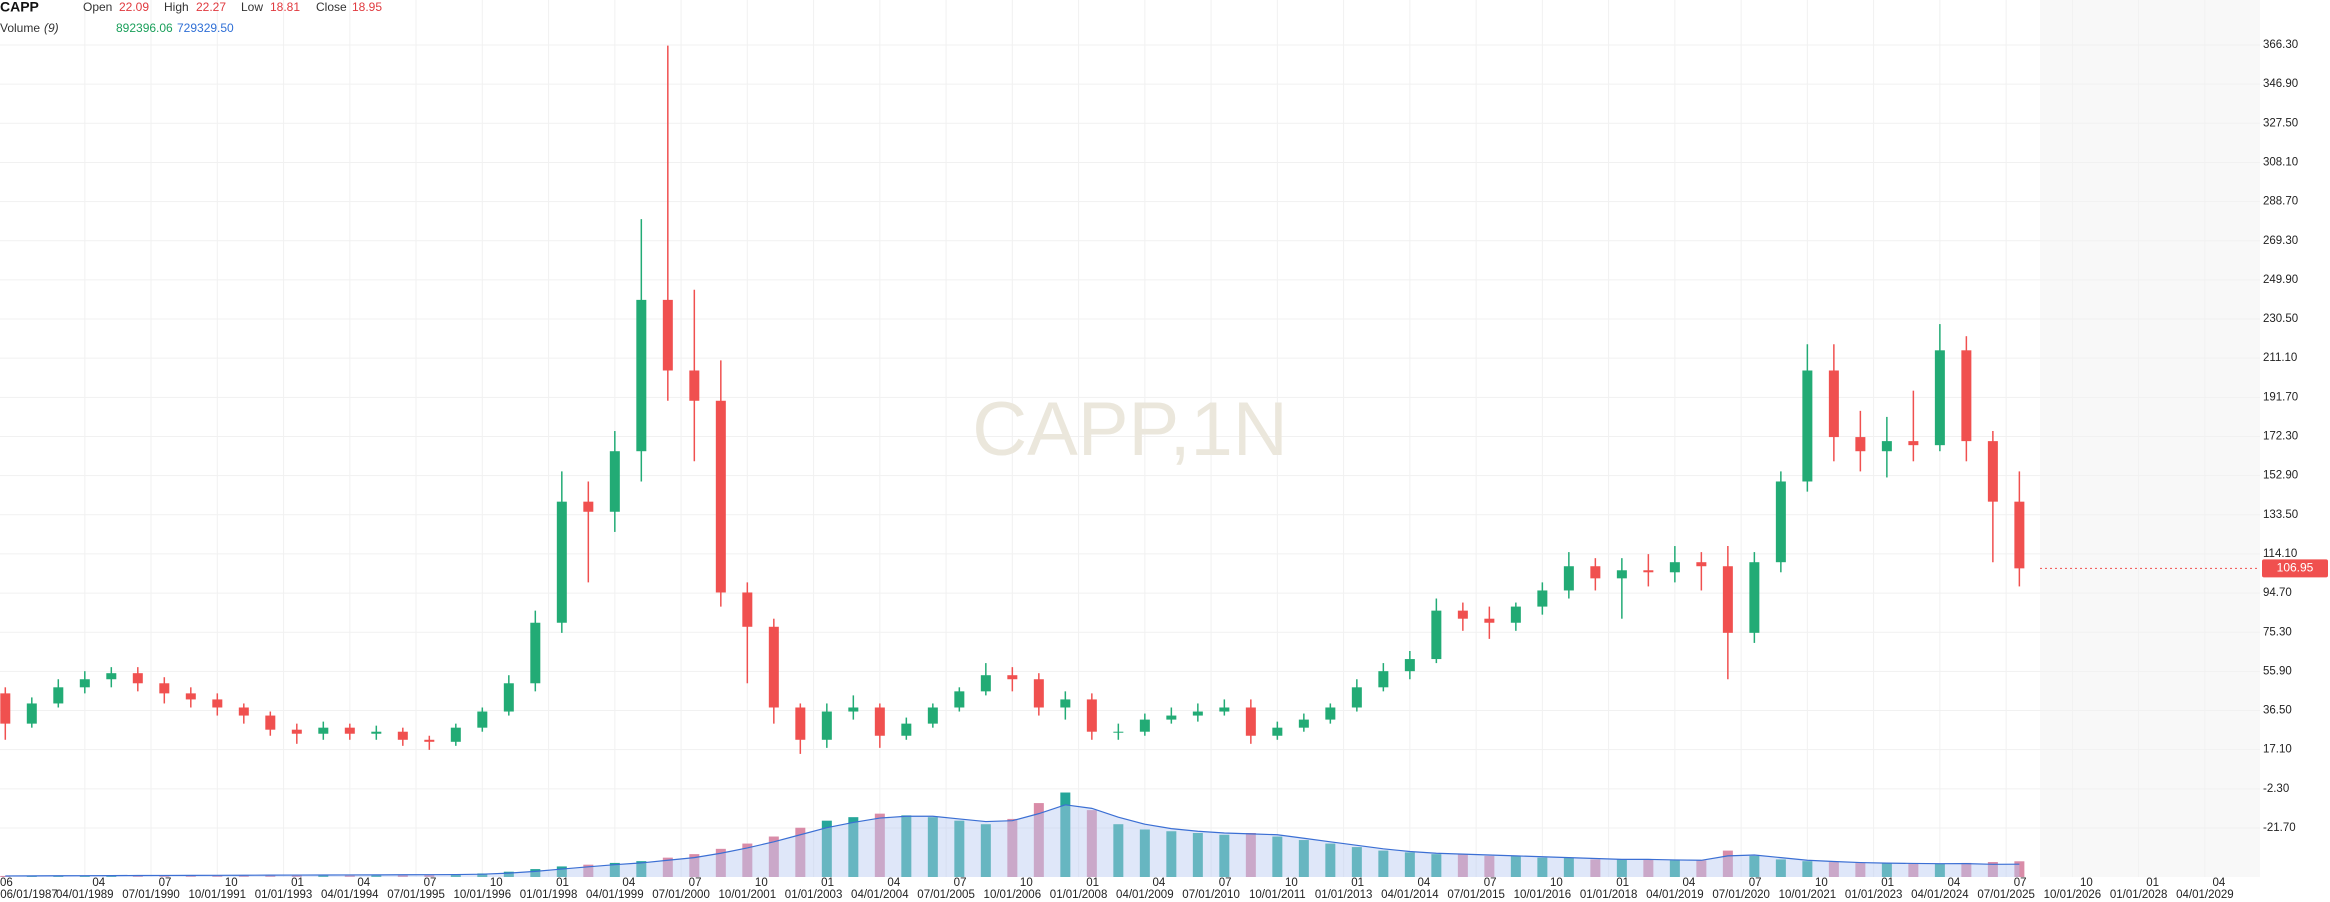 This screenshot has width=2330, height=902. I want to click on volume-ma-value: 729329.50, so click(205, 28).